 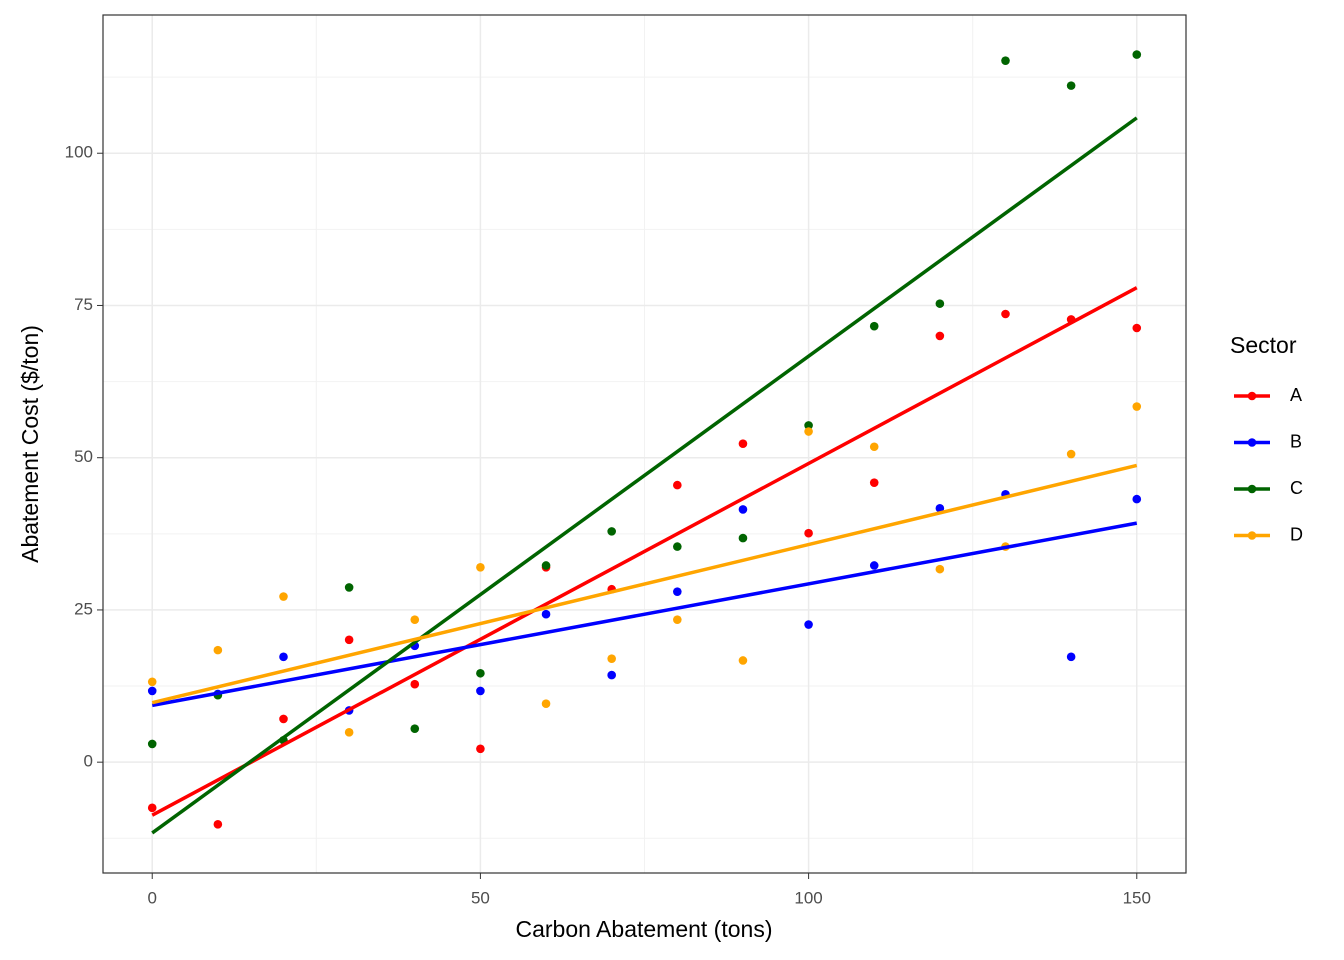 I want to click on y-tick-label: 100, so click(x=79, y=152).